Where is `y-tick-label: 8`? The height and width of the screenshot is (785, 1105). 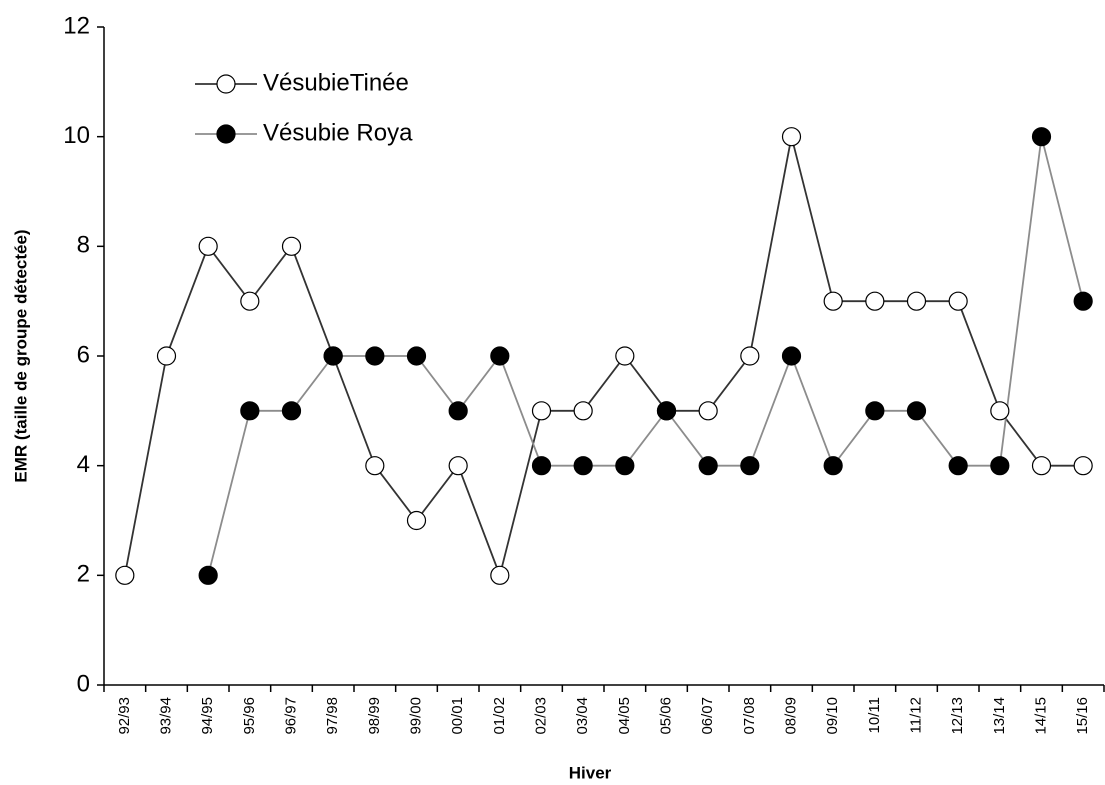 y-tick-label: 8 is located at coordinates (83, 245).